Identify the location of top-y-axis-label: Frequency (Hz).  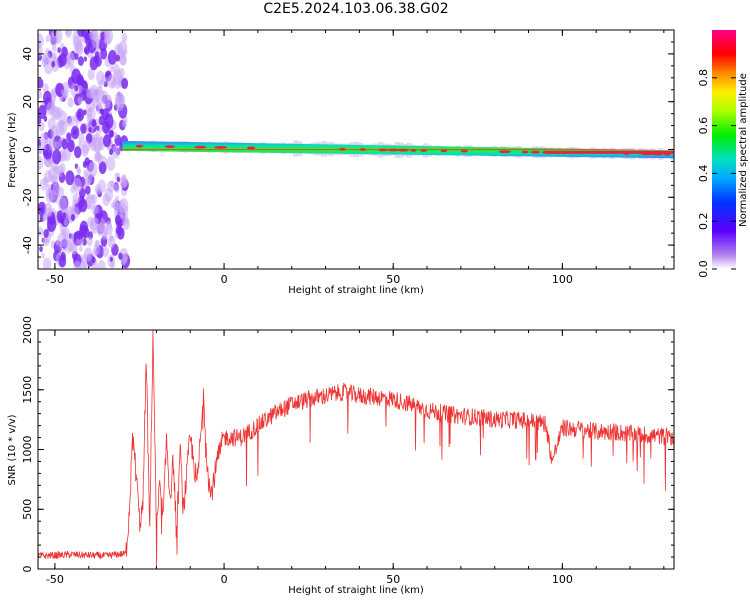
(12, 150).